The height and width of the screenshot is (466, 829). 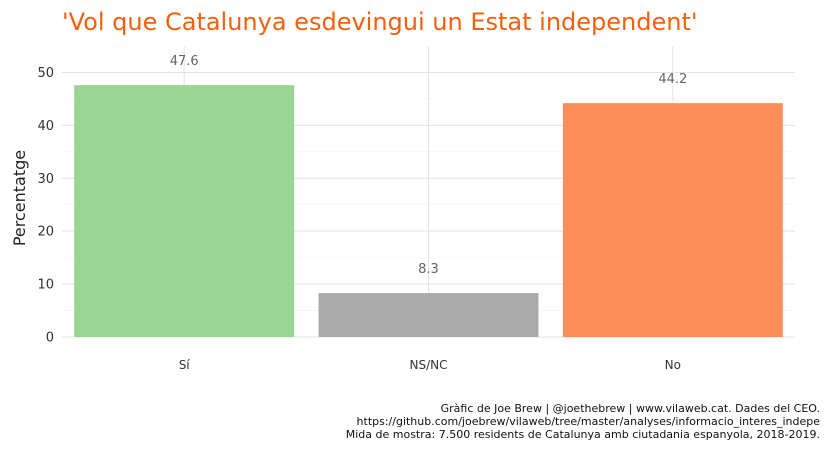 What do you see at coordinates (50, 338) in the screenshot?
I see `y-tick-label: 0` at bounding box center [50, 338].